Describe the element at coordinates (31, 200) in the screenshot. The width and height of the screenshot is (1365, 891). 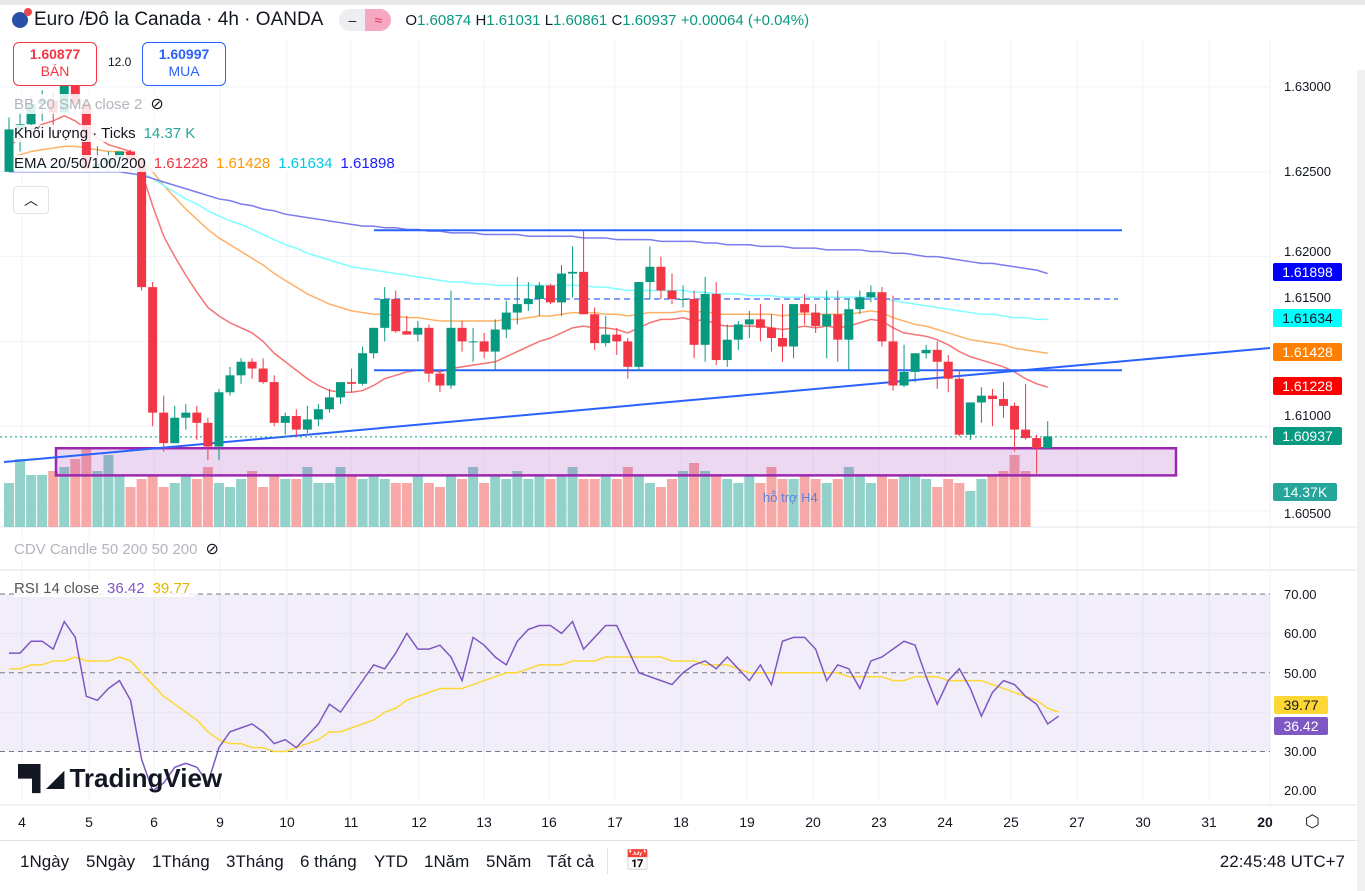
I see `collapse-legend-button: ︿` at that location.